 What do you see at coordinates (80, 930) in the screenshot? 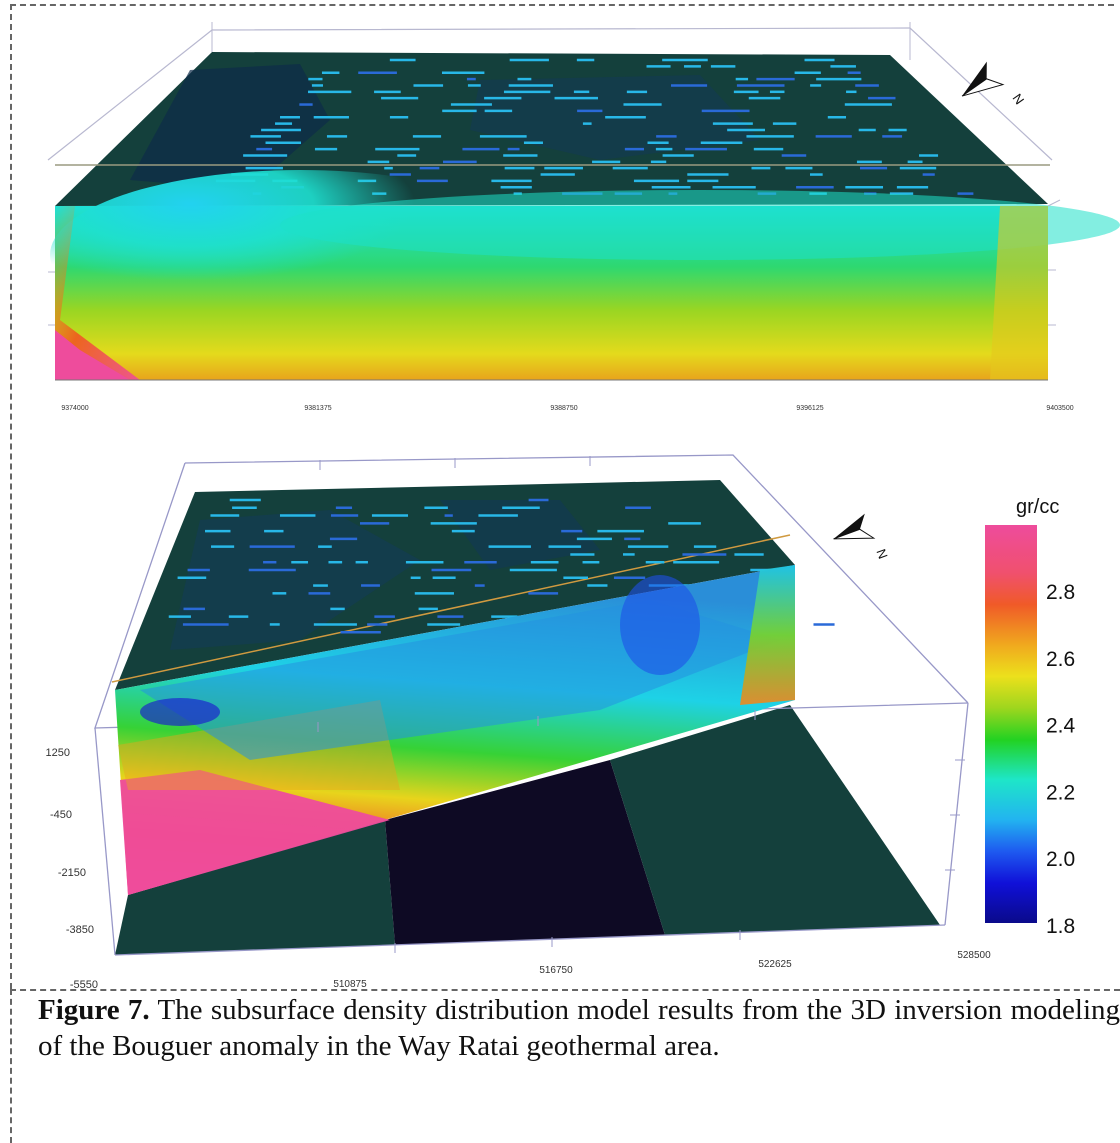
I see `depth-tick-label: -3850` at bounding box center [80, 930].